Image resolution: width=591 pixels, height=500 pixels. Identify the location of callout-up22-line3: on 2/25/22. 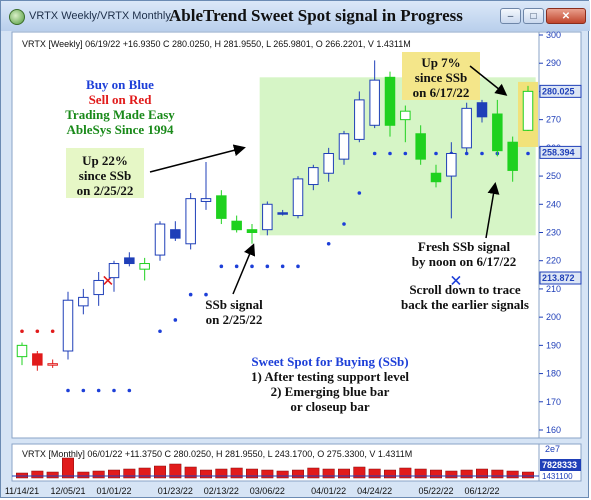
(105, 190).